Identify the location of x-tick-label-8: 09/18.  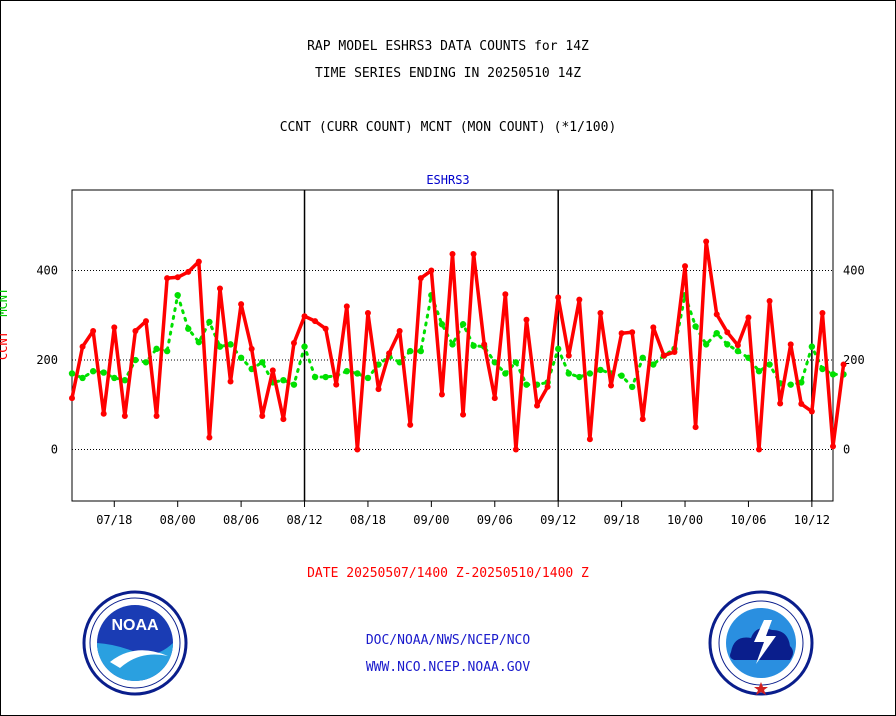
(622, 520).